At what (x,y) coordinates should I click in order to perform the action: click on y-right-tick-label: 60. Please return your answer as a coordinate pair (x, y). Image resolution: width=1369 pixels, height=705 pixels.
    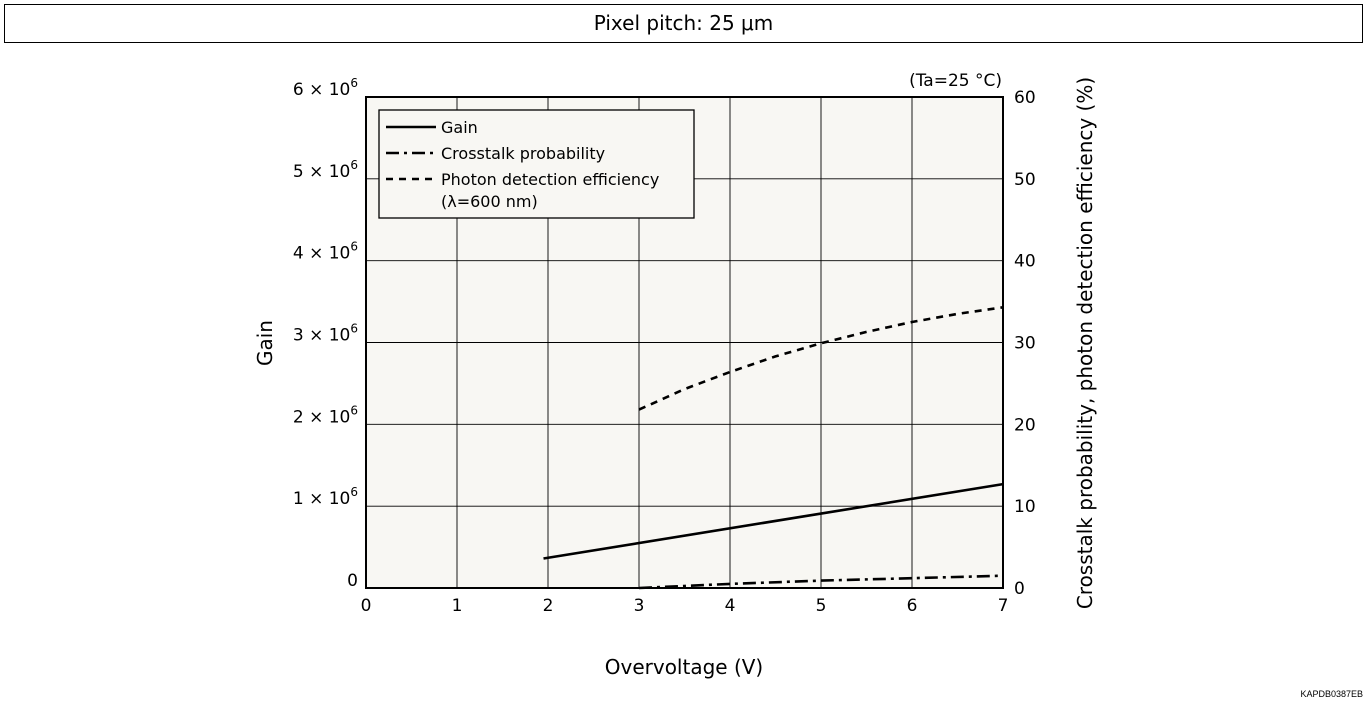
    Looking at the image, I should click on (1025, 98).